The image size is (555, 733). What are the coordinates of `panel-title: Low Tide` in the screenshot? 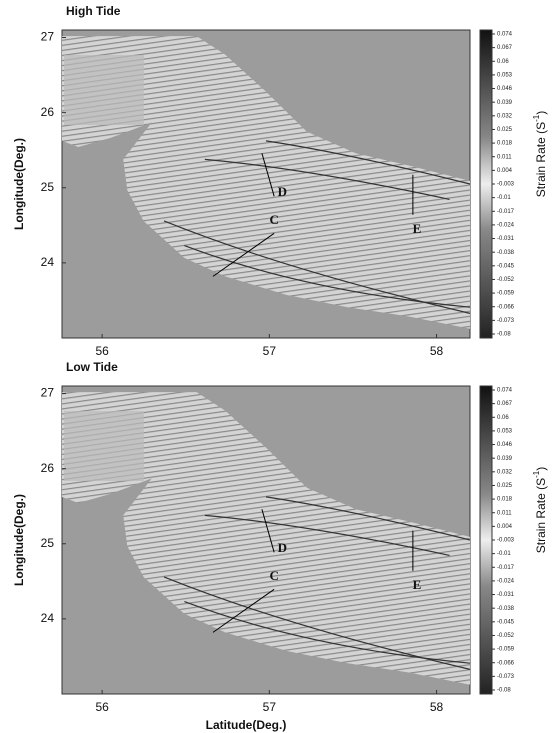 It's located at (92, 367).